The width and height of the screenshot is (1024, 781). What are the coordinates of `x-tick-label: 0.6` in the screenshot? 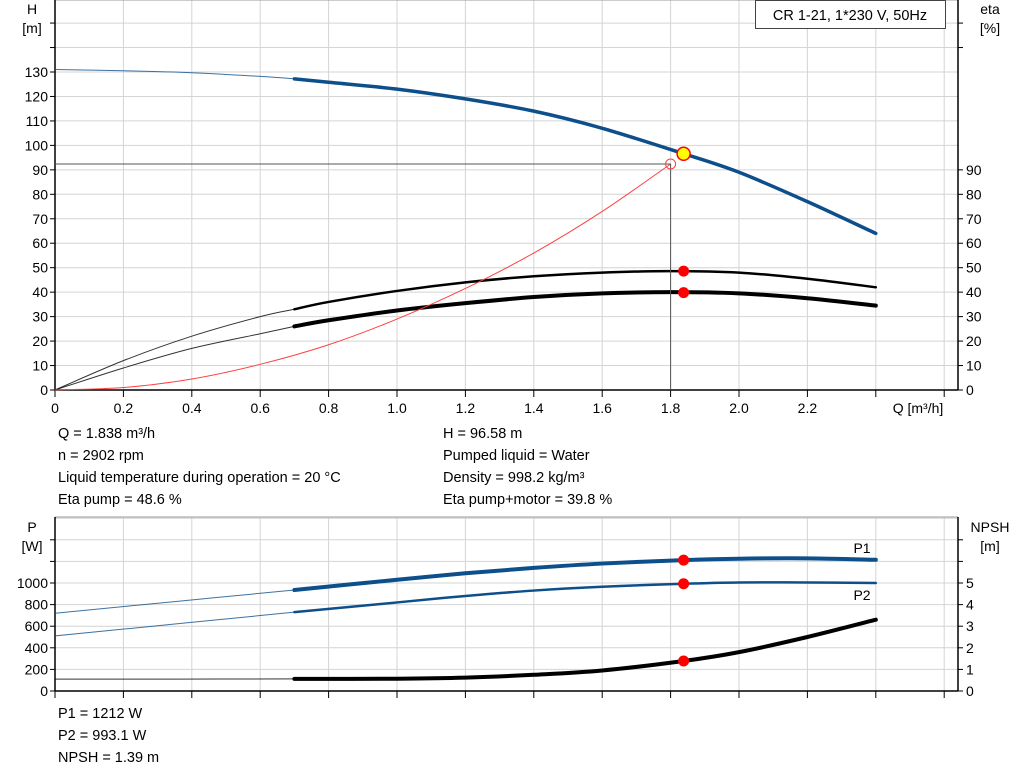 It's located at (260, 408).